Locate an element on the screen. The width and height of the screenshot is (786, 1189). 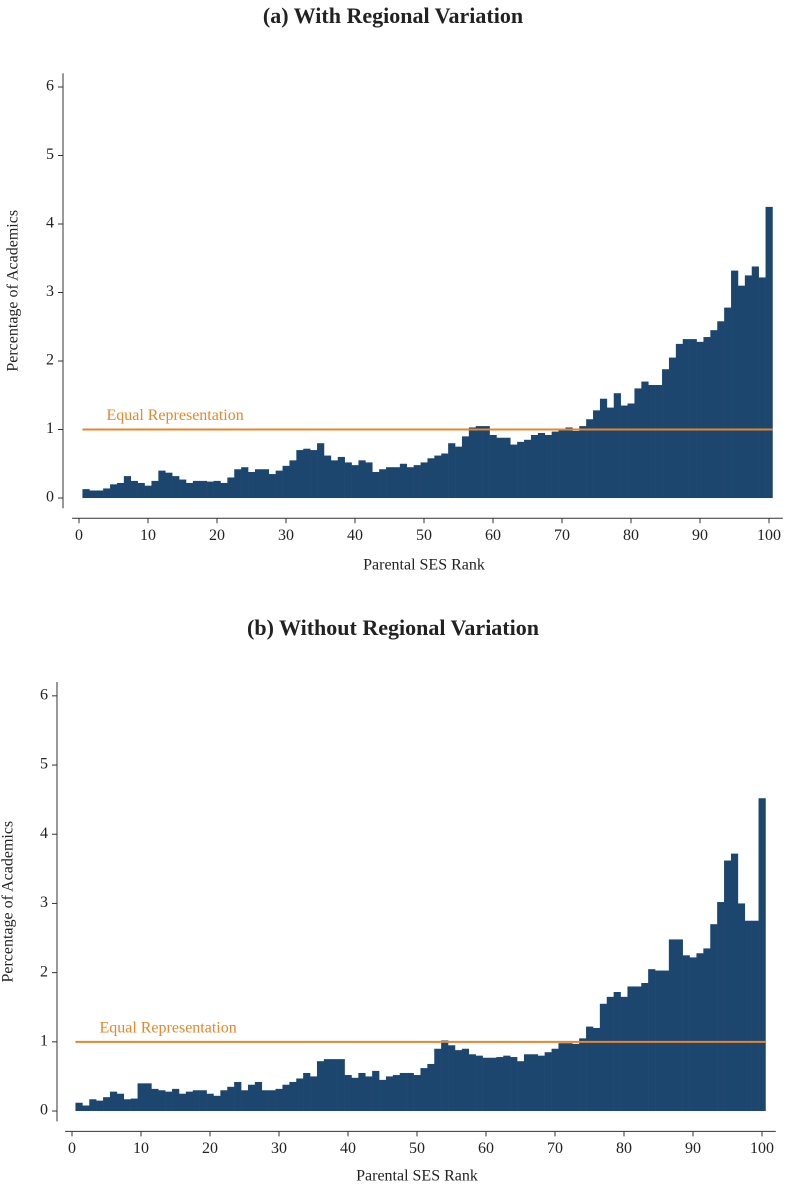
y-tick-label: 4 is located at coordinates (44, 833).